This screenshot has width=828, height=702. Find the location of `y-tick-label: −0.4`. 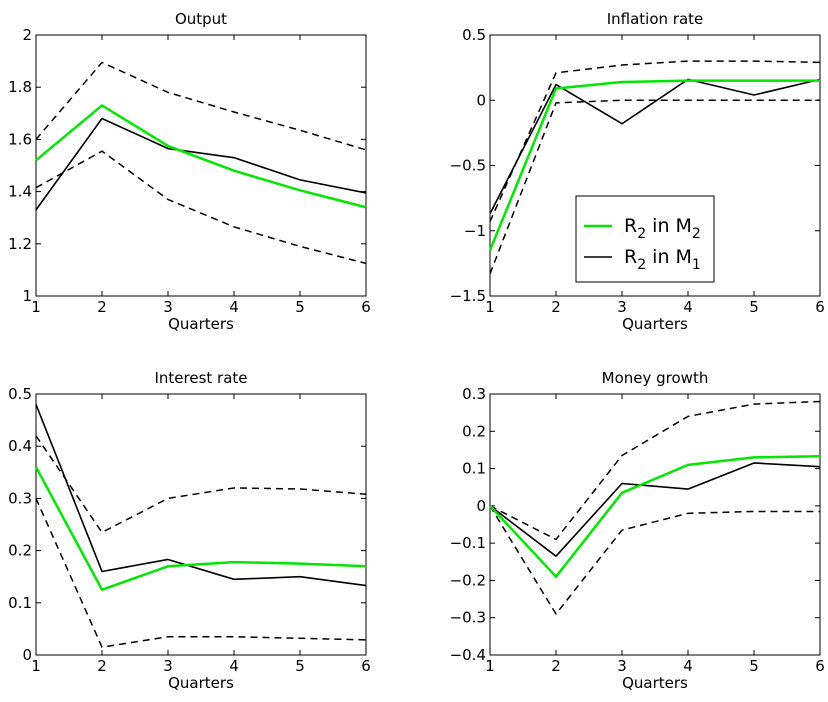

y-tick-label: −0.4 is located at coordinates (468, 655).